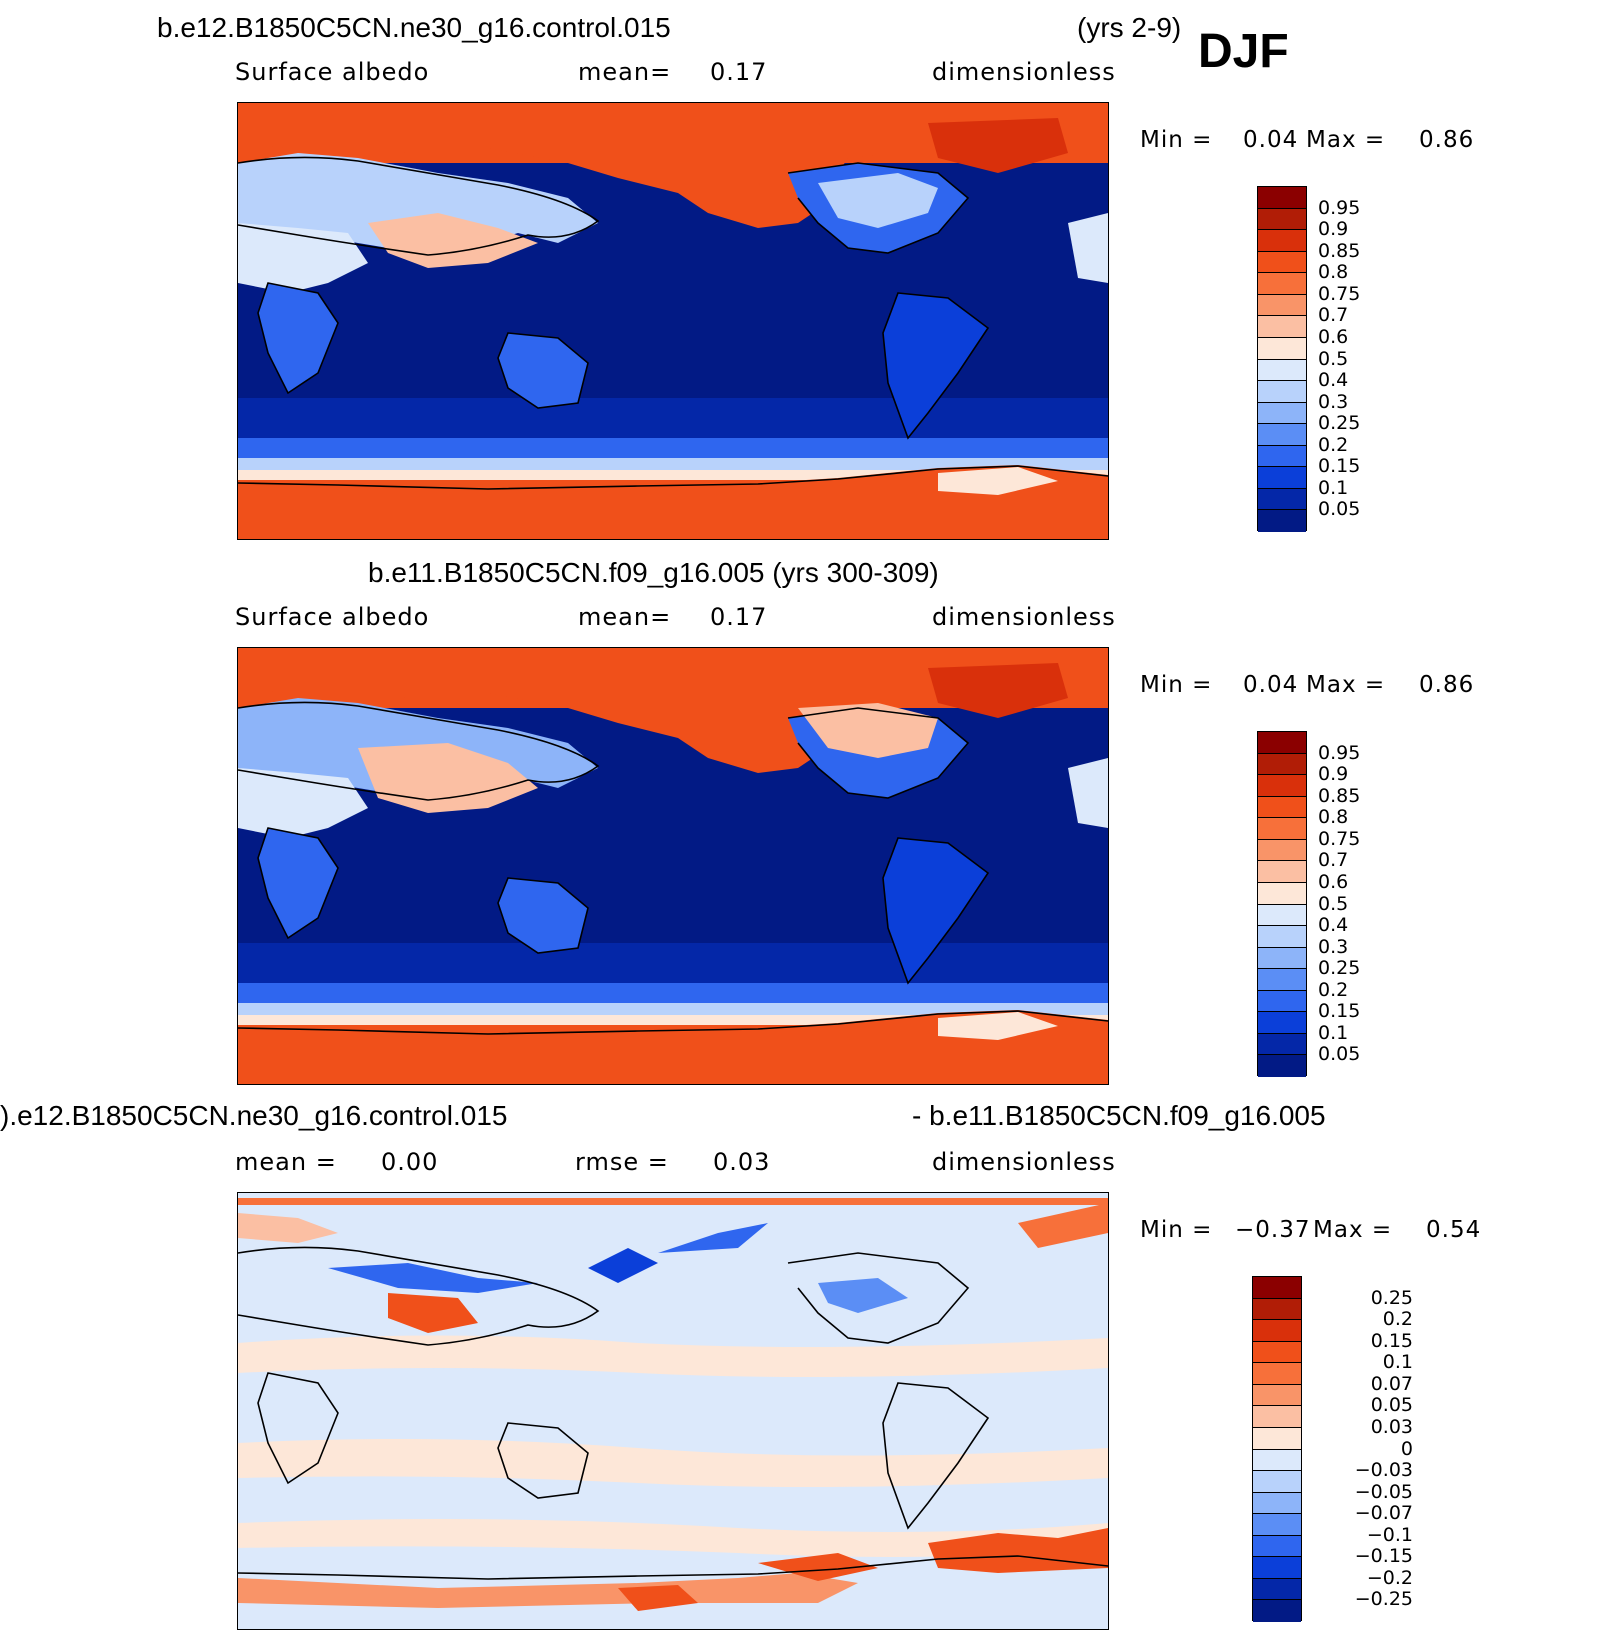 This screenshot has width=1599, height=1647. What do you see at coordinates (1333, 860) in the screenshot?
I see `panel2-colorbar-tick-label: 0.7` at bounding box center [1333, 860].